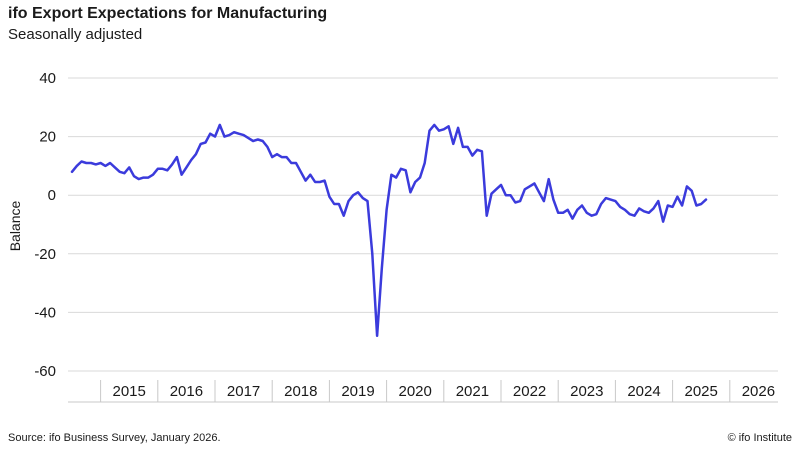 This screenshot has height=450, width=800. I want to click on y-tick-label: 20, so click(47, 137).